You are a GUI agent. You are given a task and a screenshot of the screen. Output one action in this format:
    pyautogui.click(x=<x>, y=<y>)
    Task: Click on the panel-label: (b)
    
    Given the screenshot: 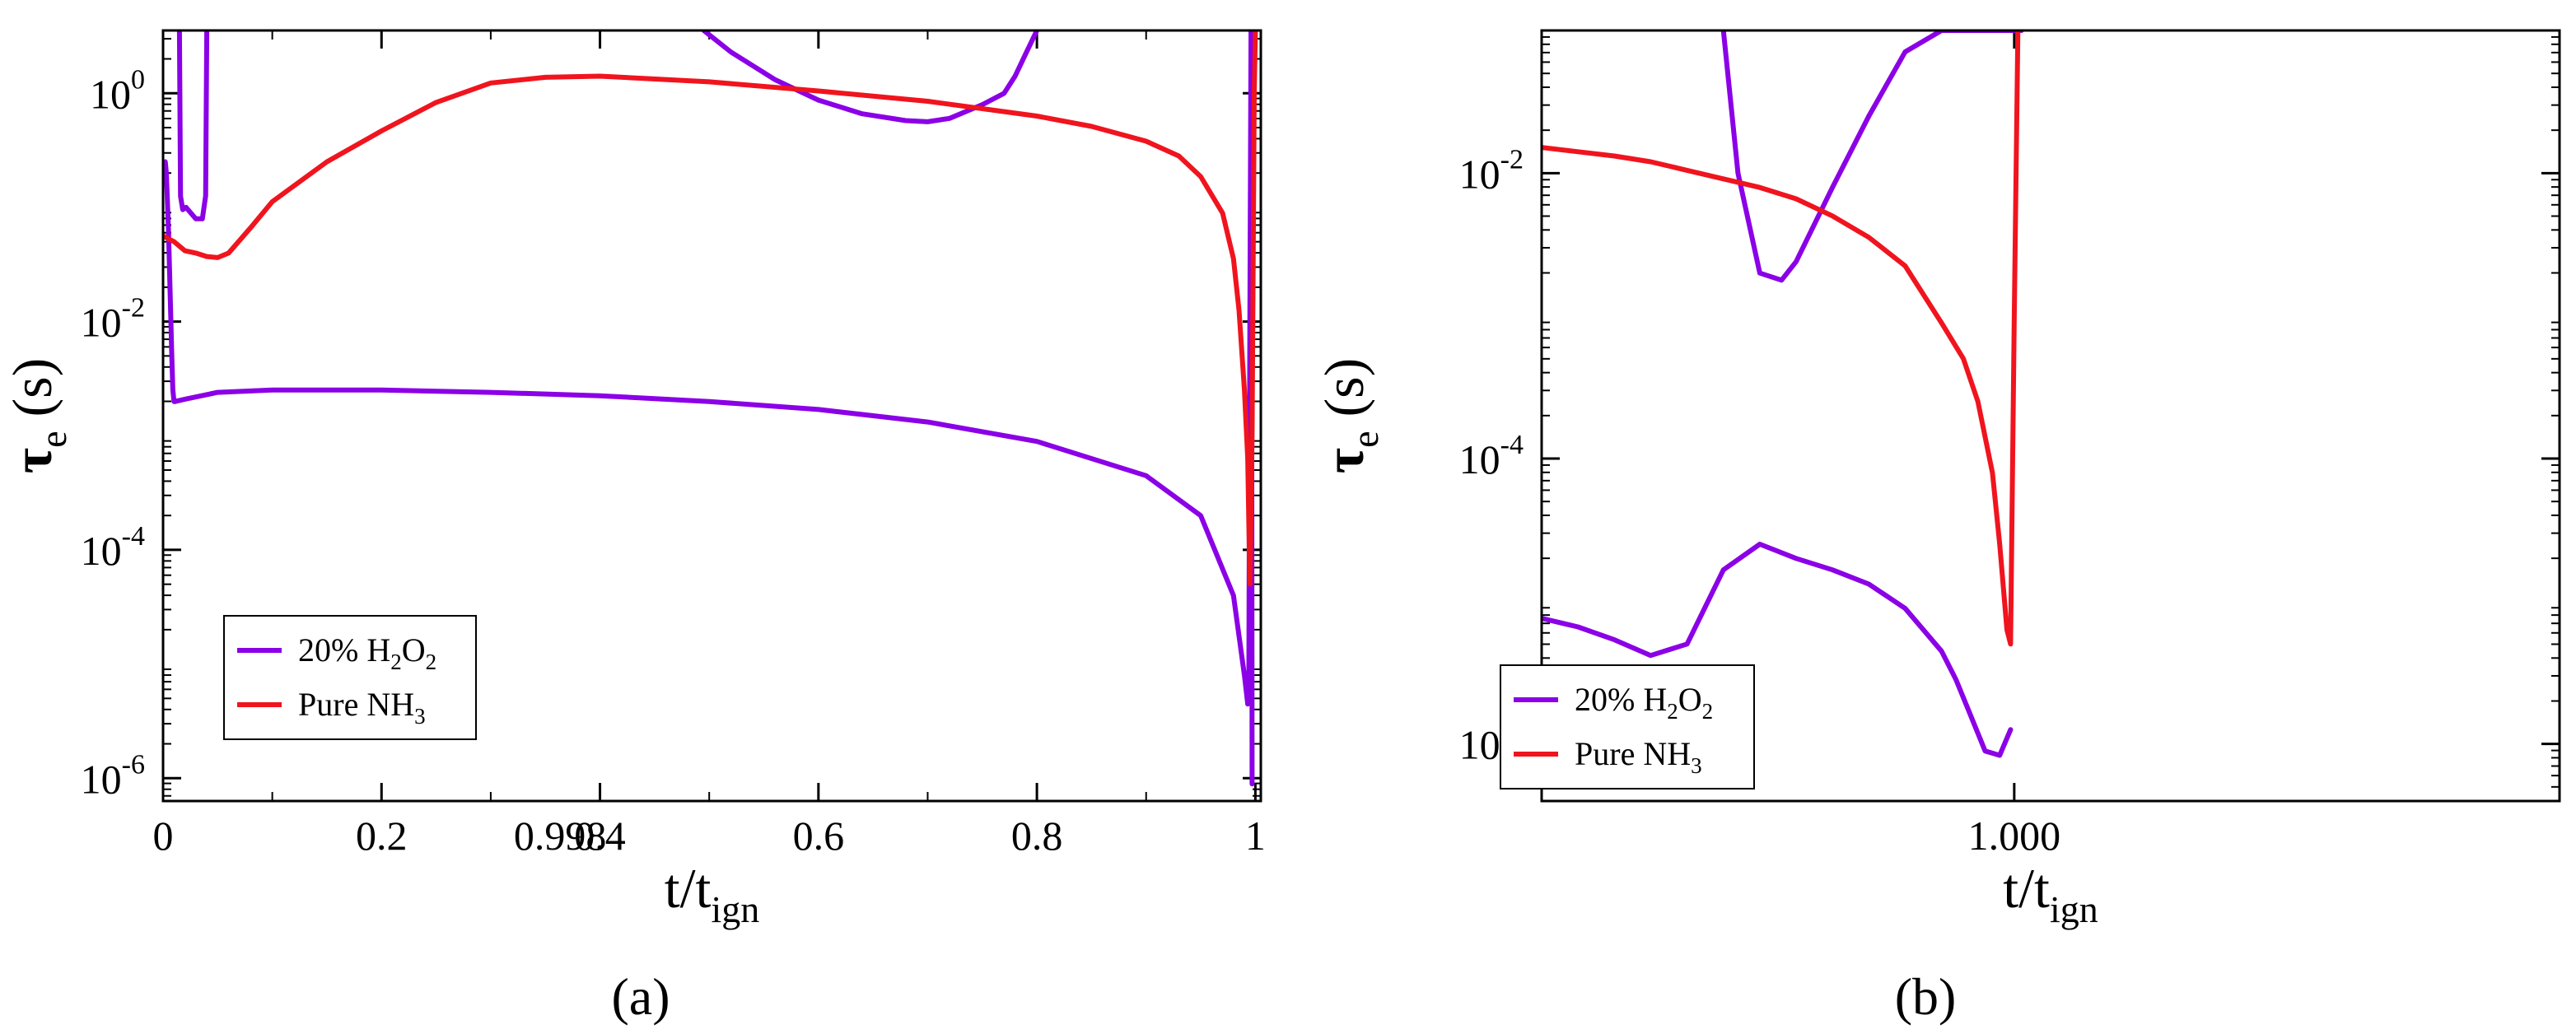 What is the action you would take?
    pyautogui.click(x=1926, y=996)
    